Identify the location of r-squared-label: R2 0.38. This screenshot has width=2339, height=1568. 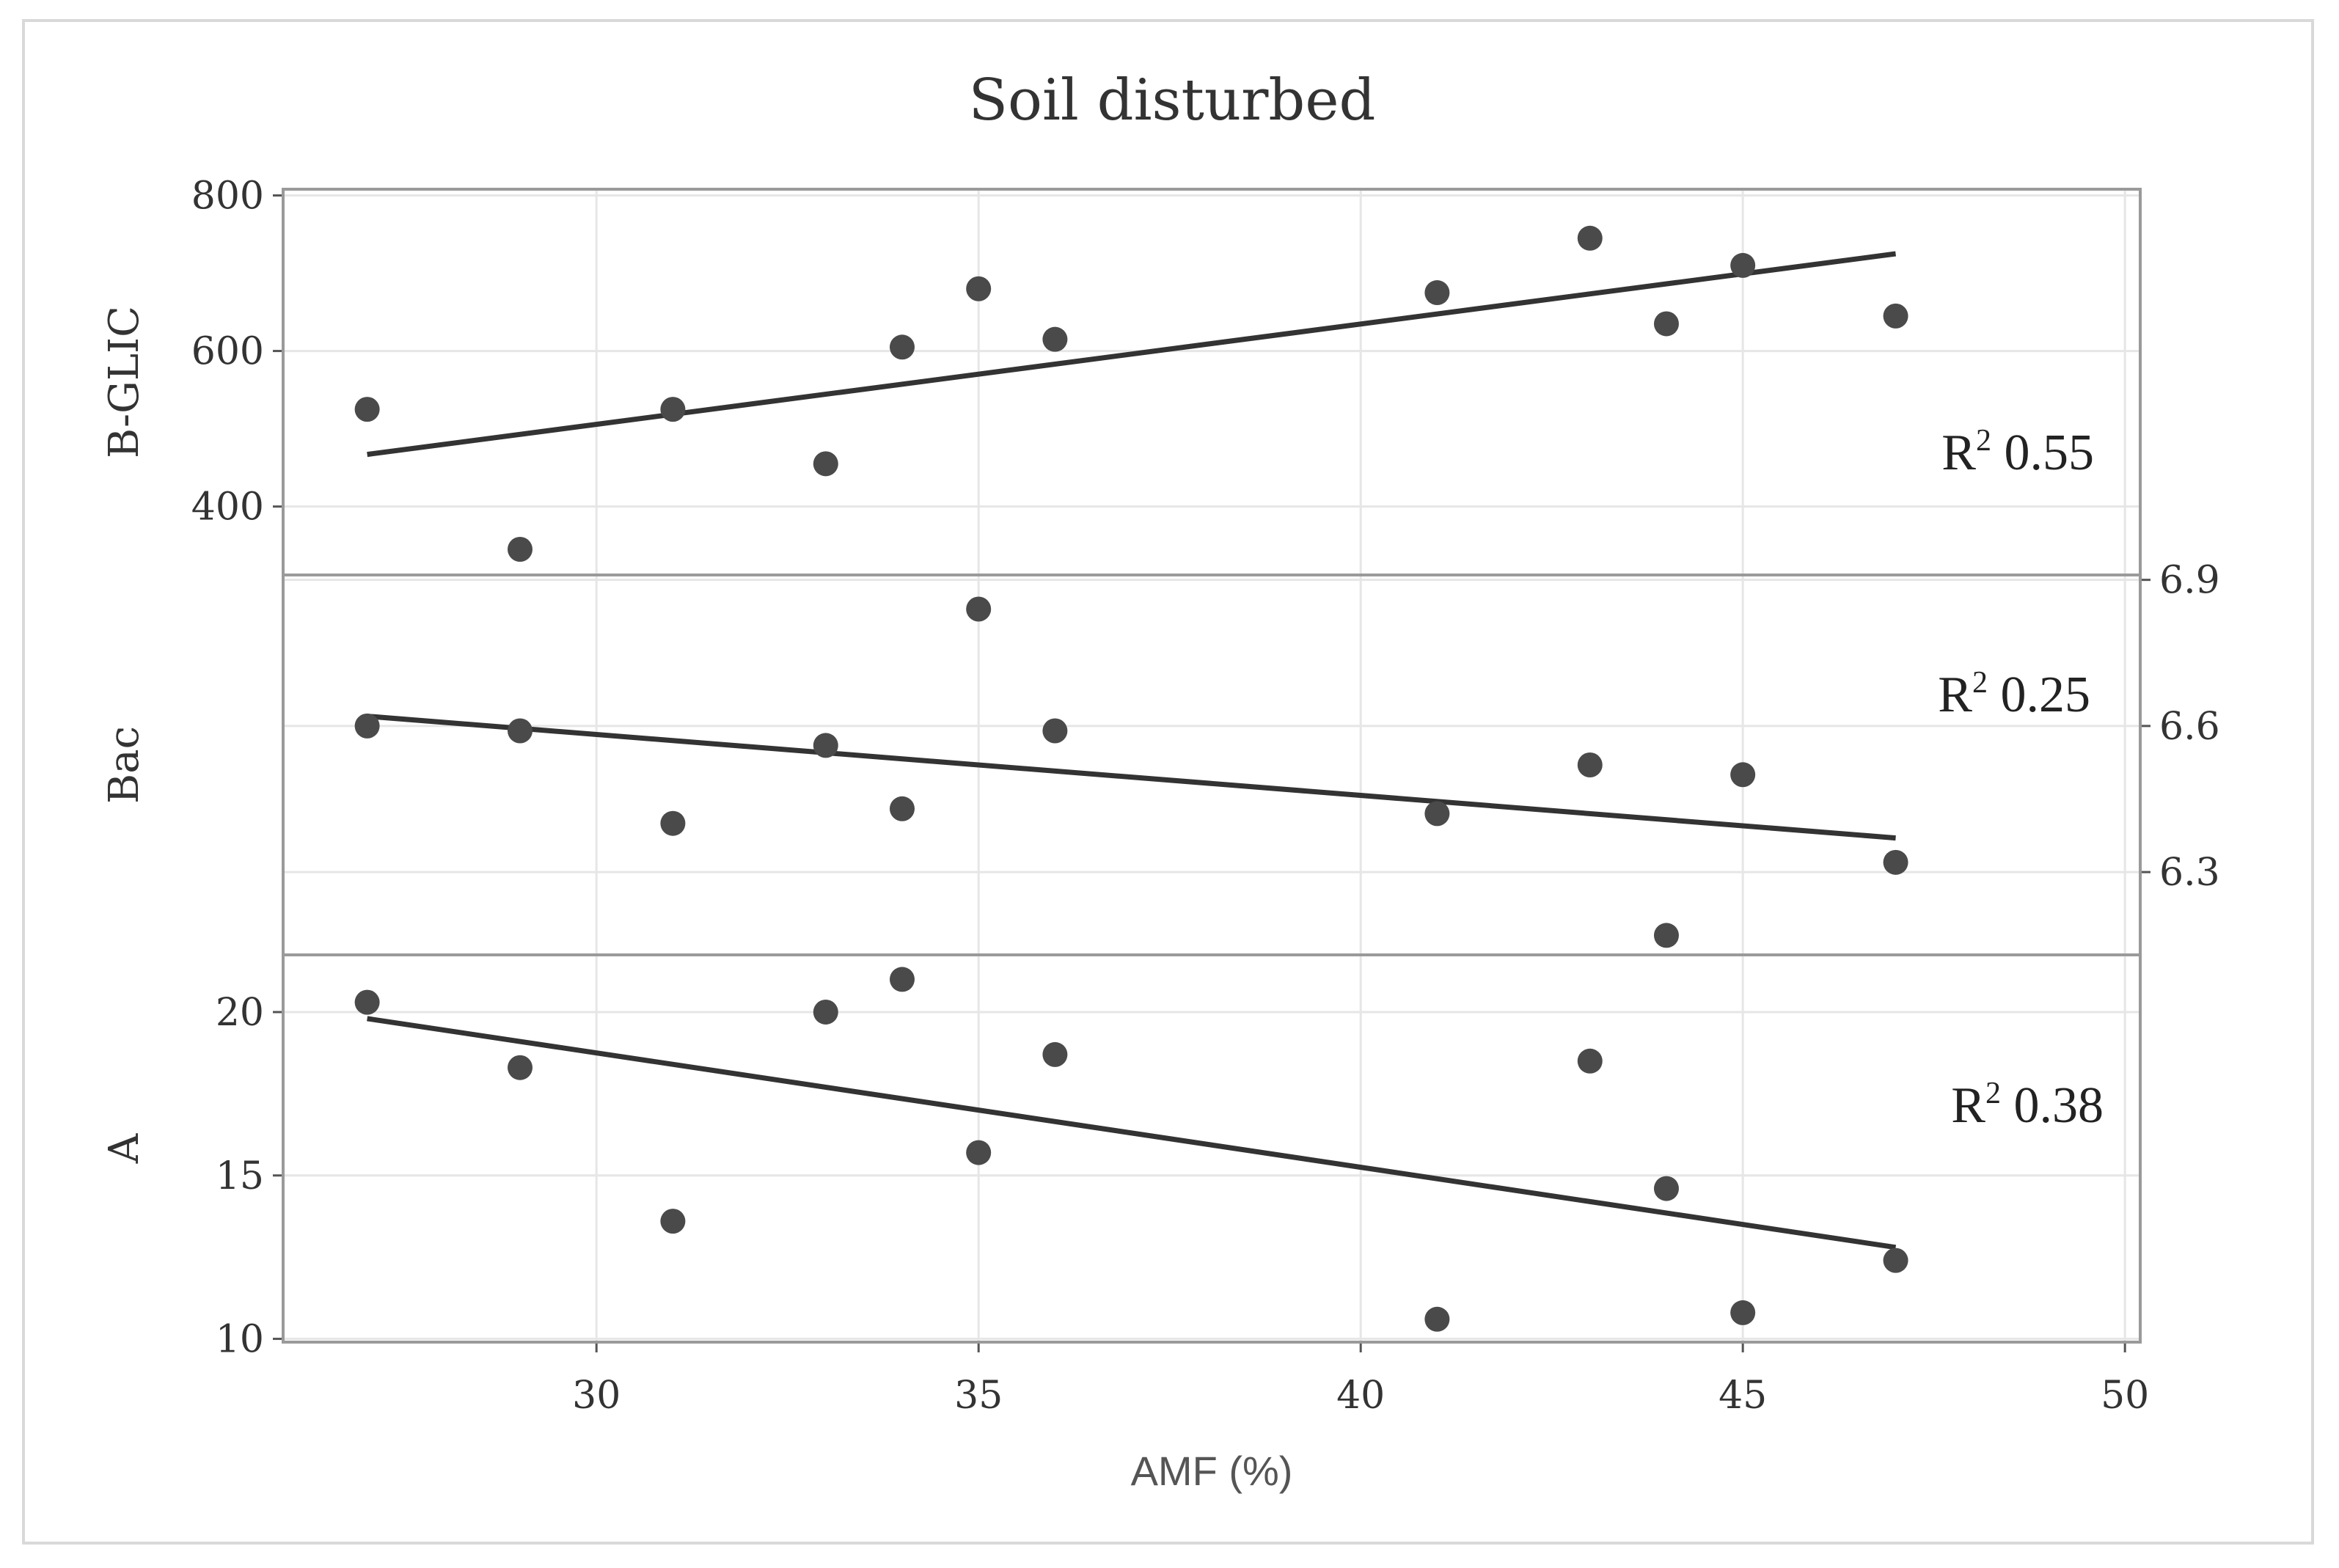
(2027, 1105).